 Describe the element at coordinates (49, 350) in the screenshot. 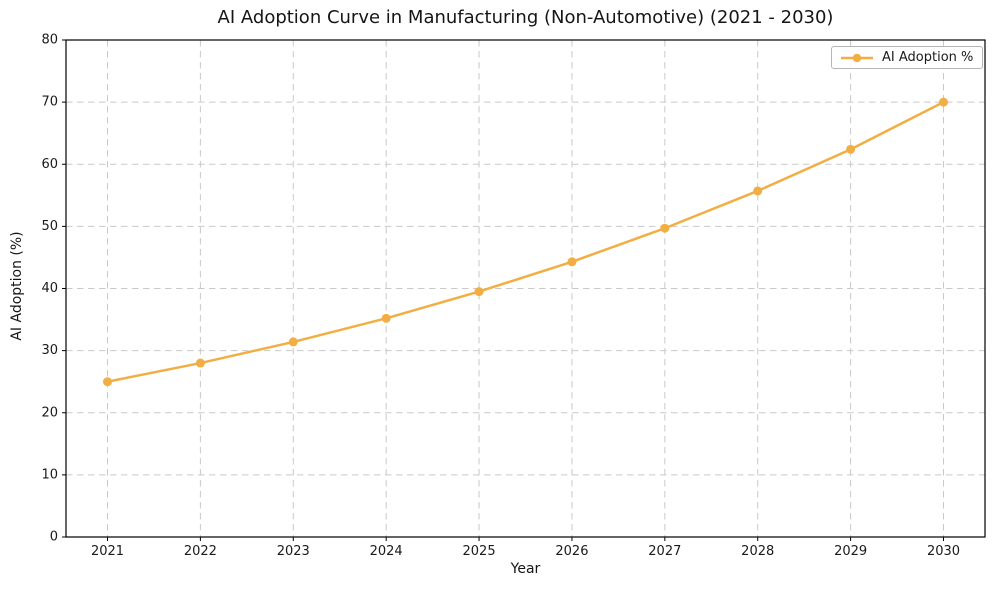

I see `y-tick-label: 30` at that location.